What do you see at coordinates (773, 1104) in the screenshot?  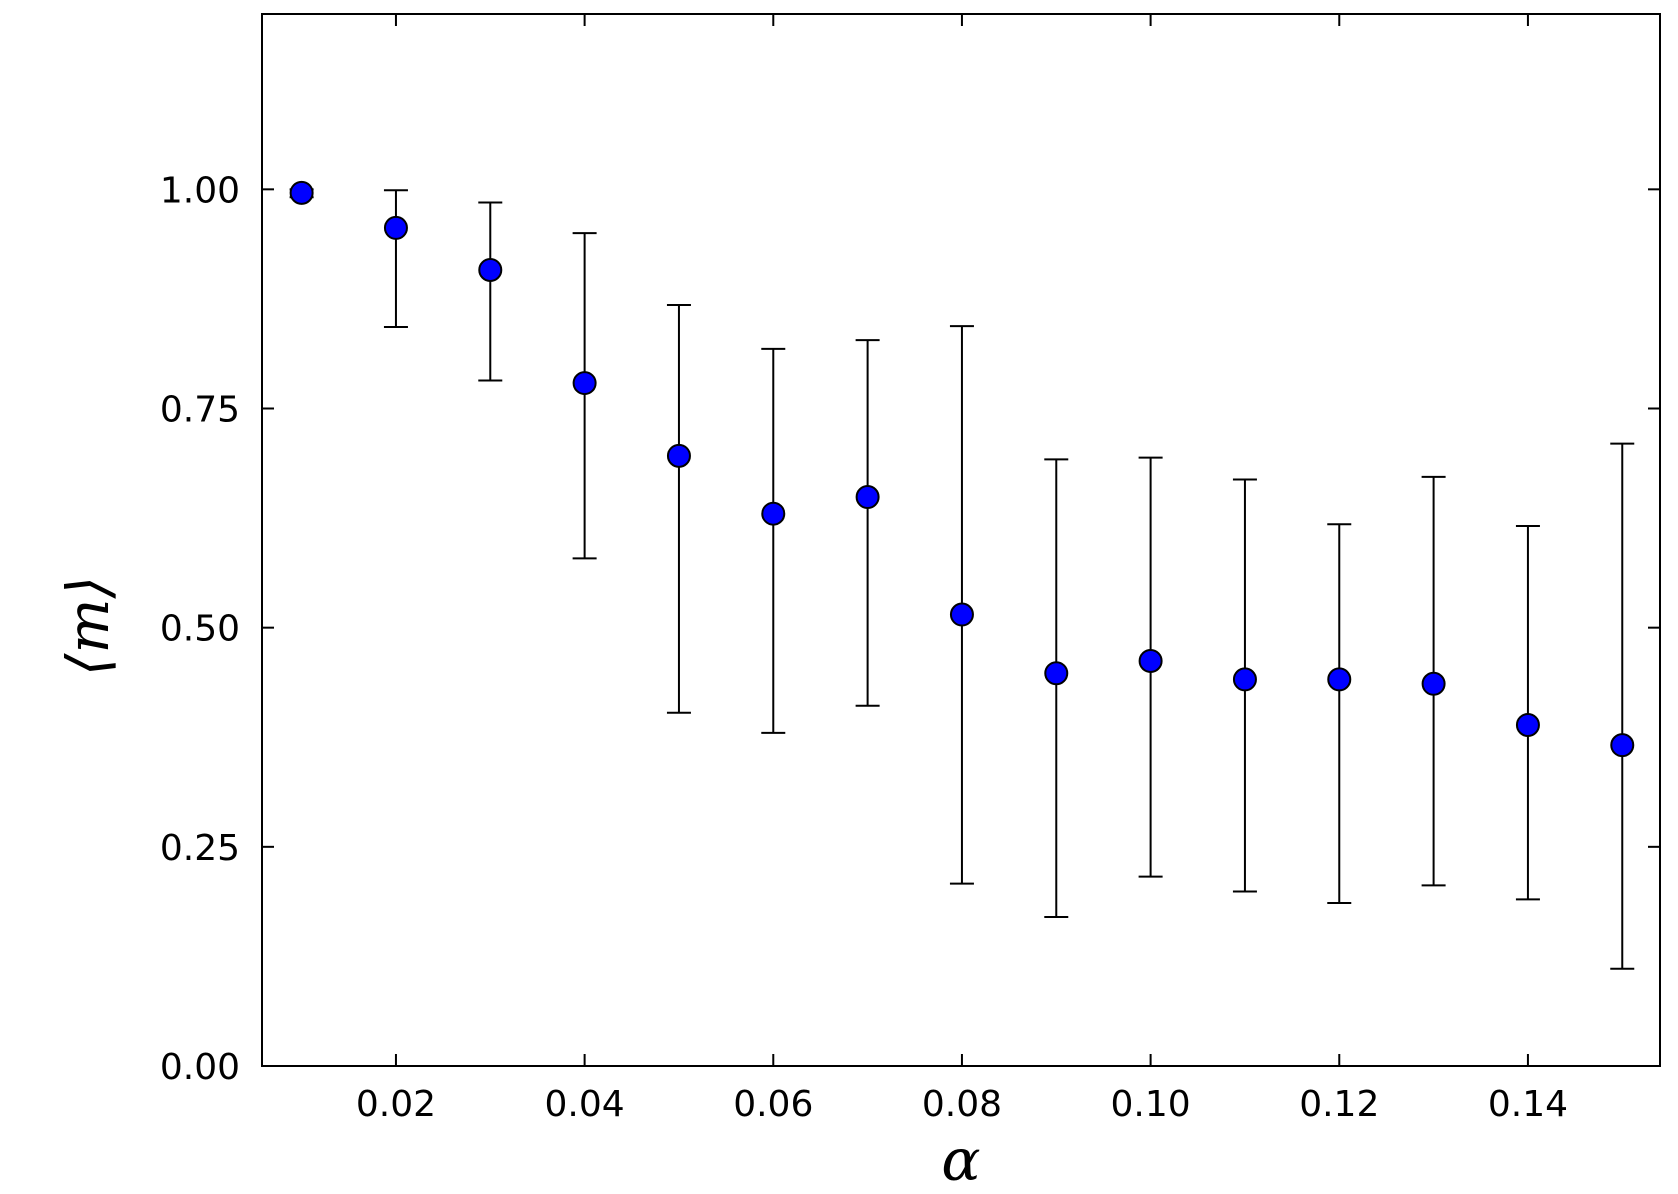 I see `x-tick-label: 0.06` at bounding box center [773, 1104].